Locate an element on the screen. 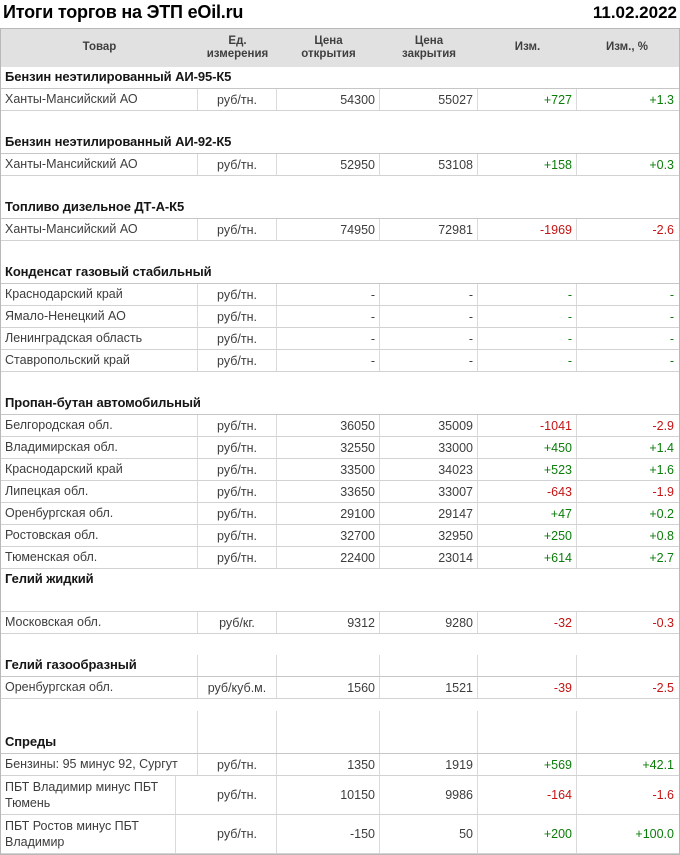 This screenshot has width=680, height=855. product-cell: Оренбургская обл. is located at coordinates (99, 687).